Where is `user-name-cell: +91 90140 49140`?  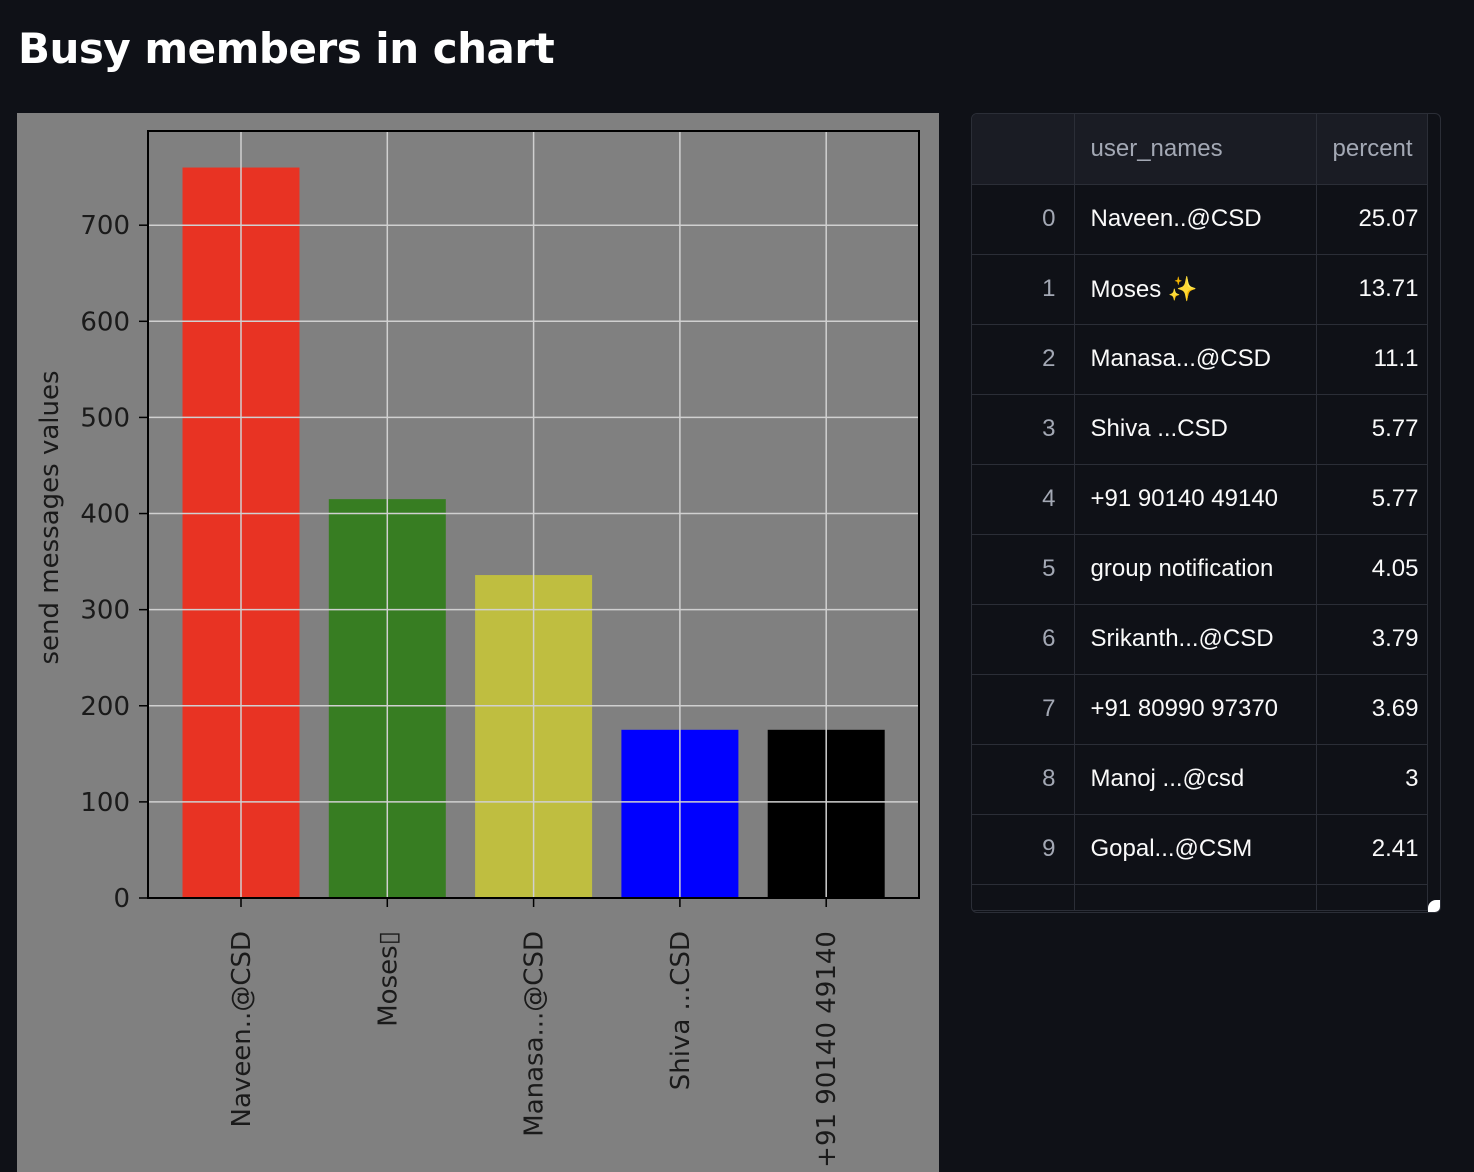 user-name-cell: +91 90140 49140 is located at coordinates (1195, 499).